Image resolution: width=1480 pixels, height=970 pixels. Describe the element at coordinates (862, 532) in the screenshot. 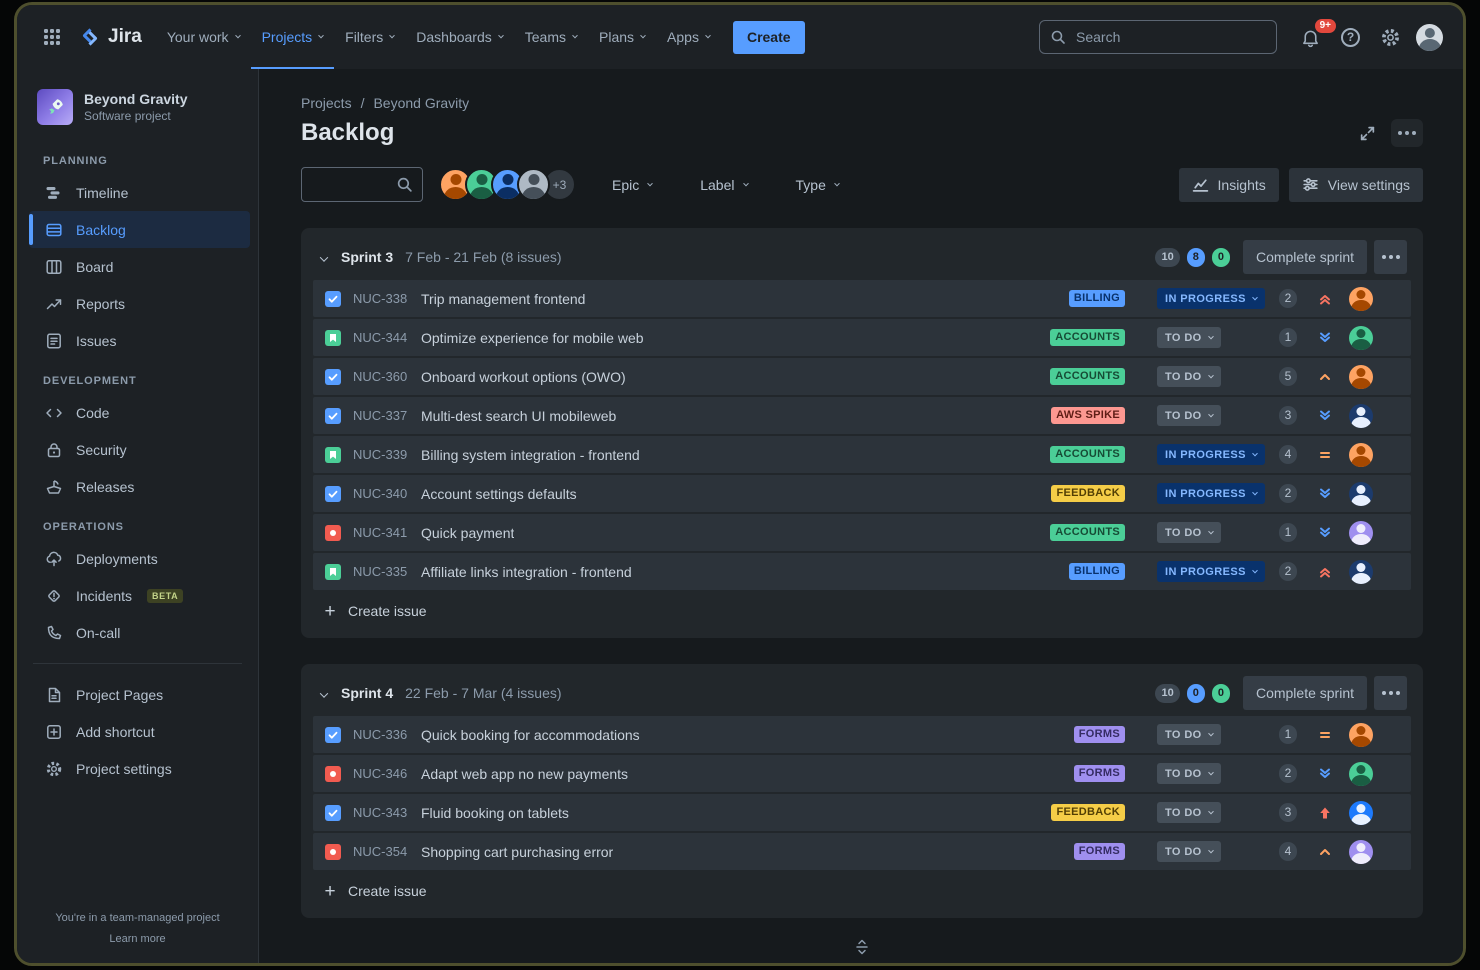

I see `issue-row: NUC-341 Quick payment ACCOUNTS TO DO 1` at that location.